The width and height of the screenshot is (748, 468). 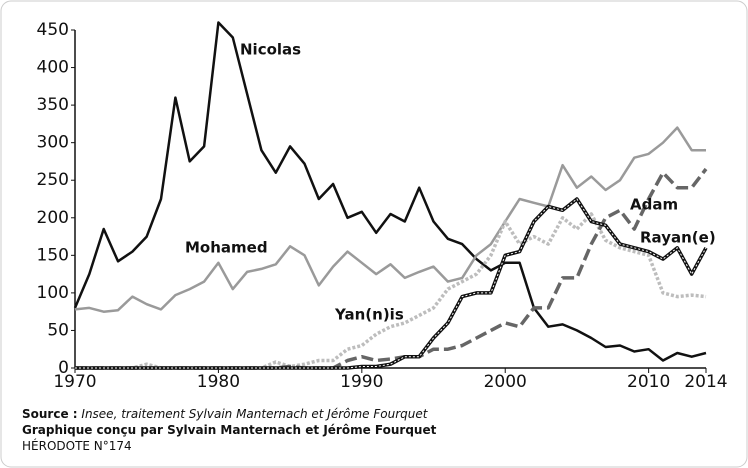 What do you see at coordinates (63, 368) in the screenshot?
I see `y-tick-label: 0` at bounding box center [63, 368].